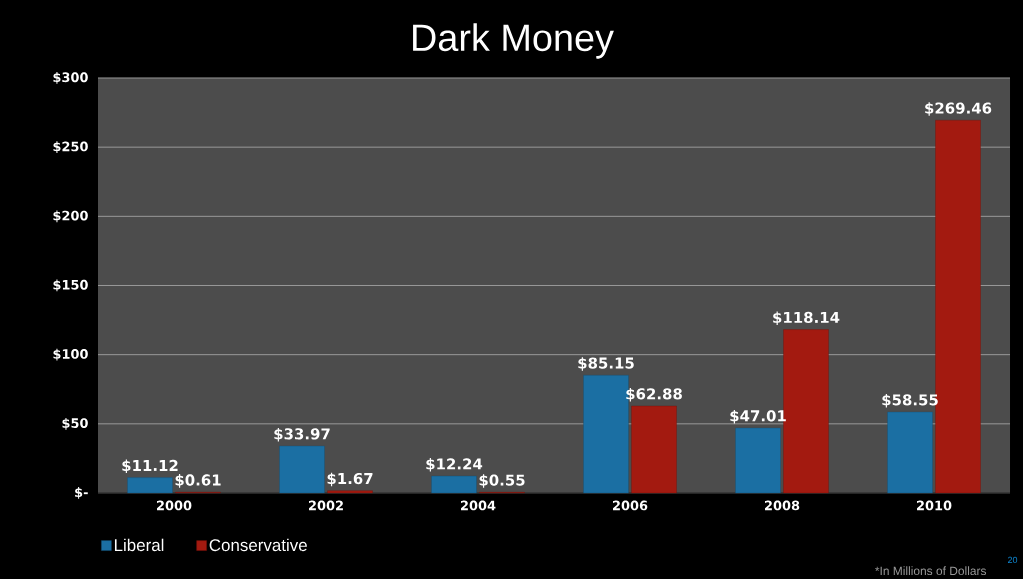 The image size is (1023, 579). What do you see at coordinates (75, 423) in the screenshot?
I see `y-tick-label: $50` at bounding box center [75, 423].